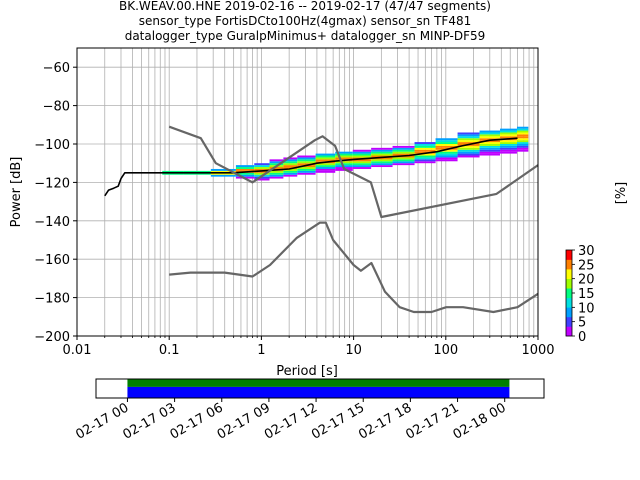  What do you see at coordinates (52, 222) in the screenshot?
I see `y-tick-label: −140` at bounding box center [52, 222].